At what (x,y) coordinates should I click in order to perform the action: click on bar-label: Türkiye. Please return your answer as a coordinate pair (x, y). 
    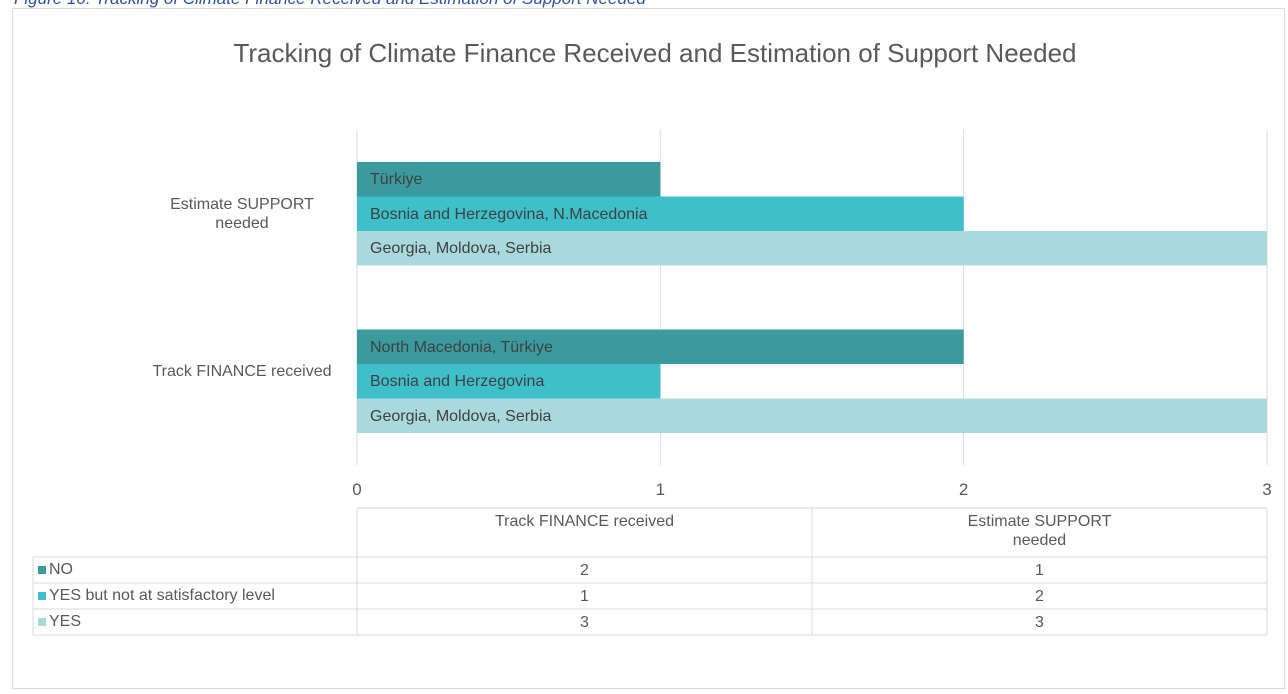
    Looking at the image, I should click on (396, 179).